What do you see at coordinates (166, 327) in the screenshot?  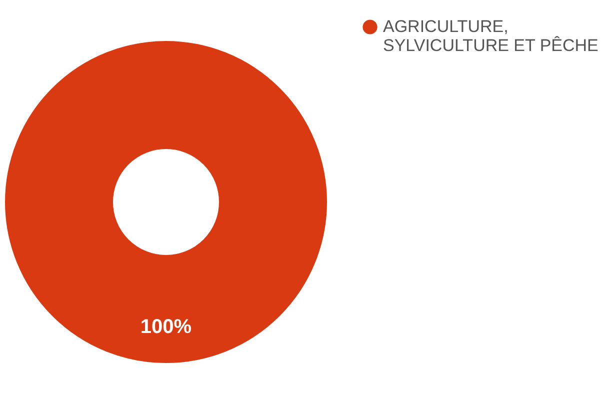 I see `data-label: 100%` at bounding box center [166, 327].